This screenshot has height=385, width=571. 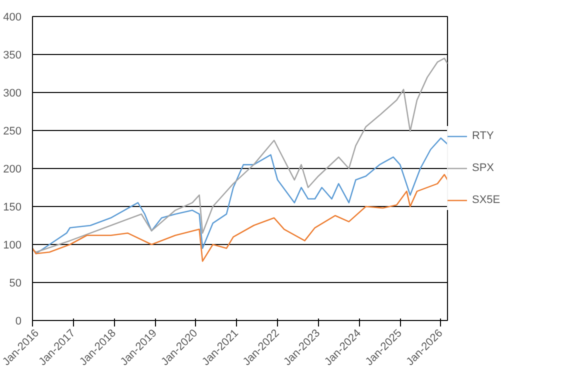 I want to click on y-tick-label: 100, so click(x=12, y=246).